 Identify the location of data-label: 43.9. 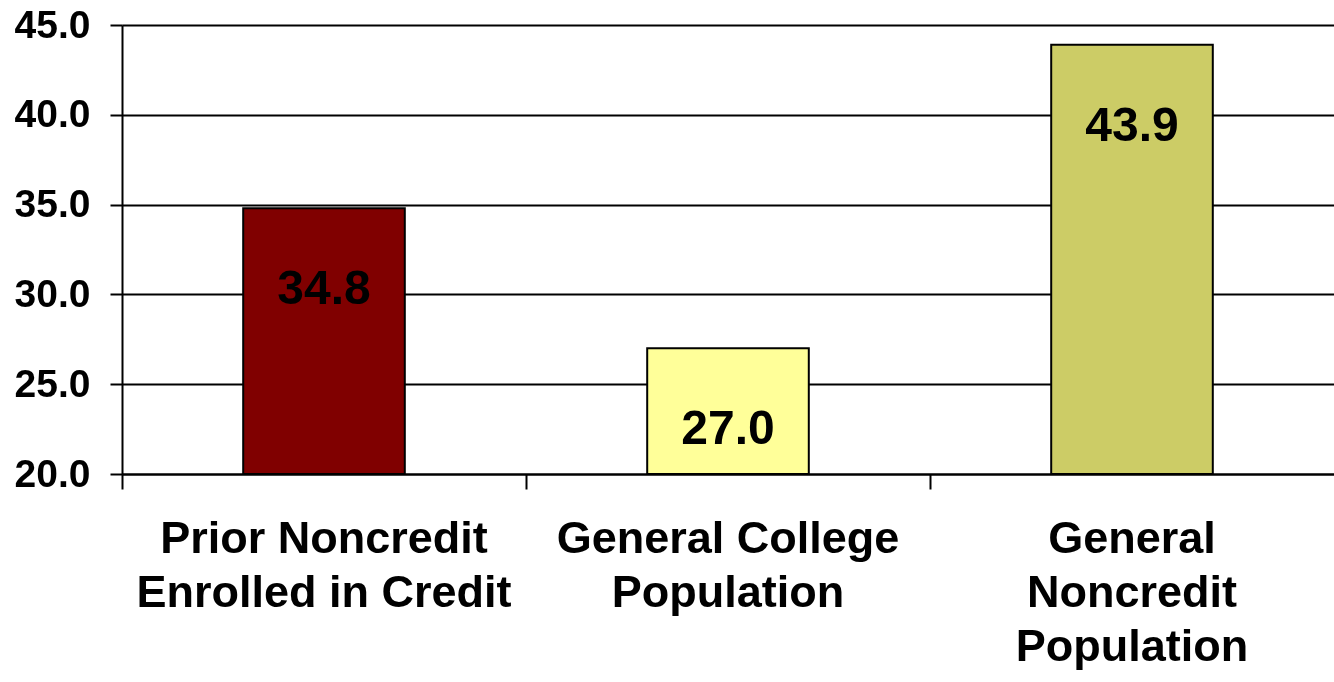
(1132, 124).